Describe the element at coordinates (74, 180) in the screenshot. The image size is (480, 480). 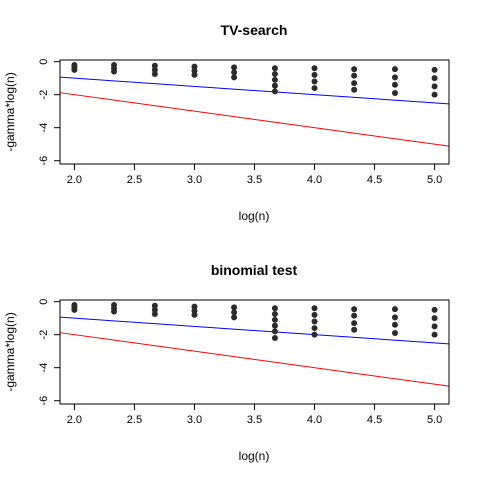
I see `x-tick-label: 2.0` at that location.